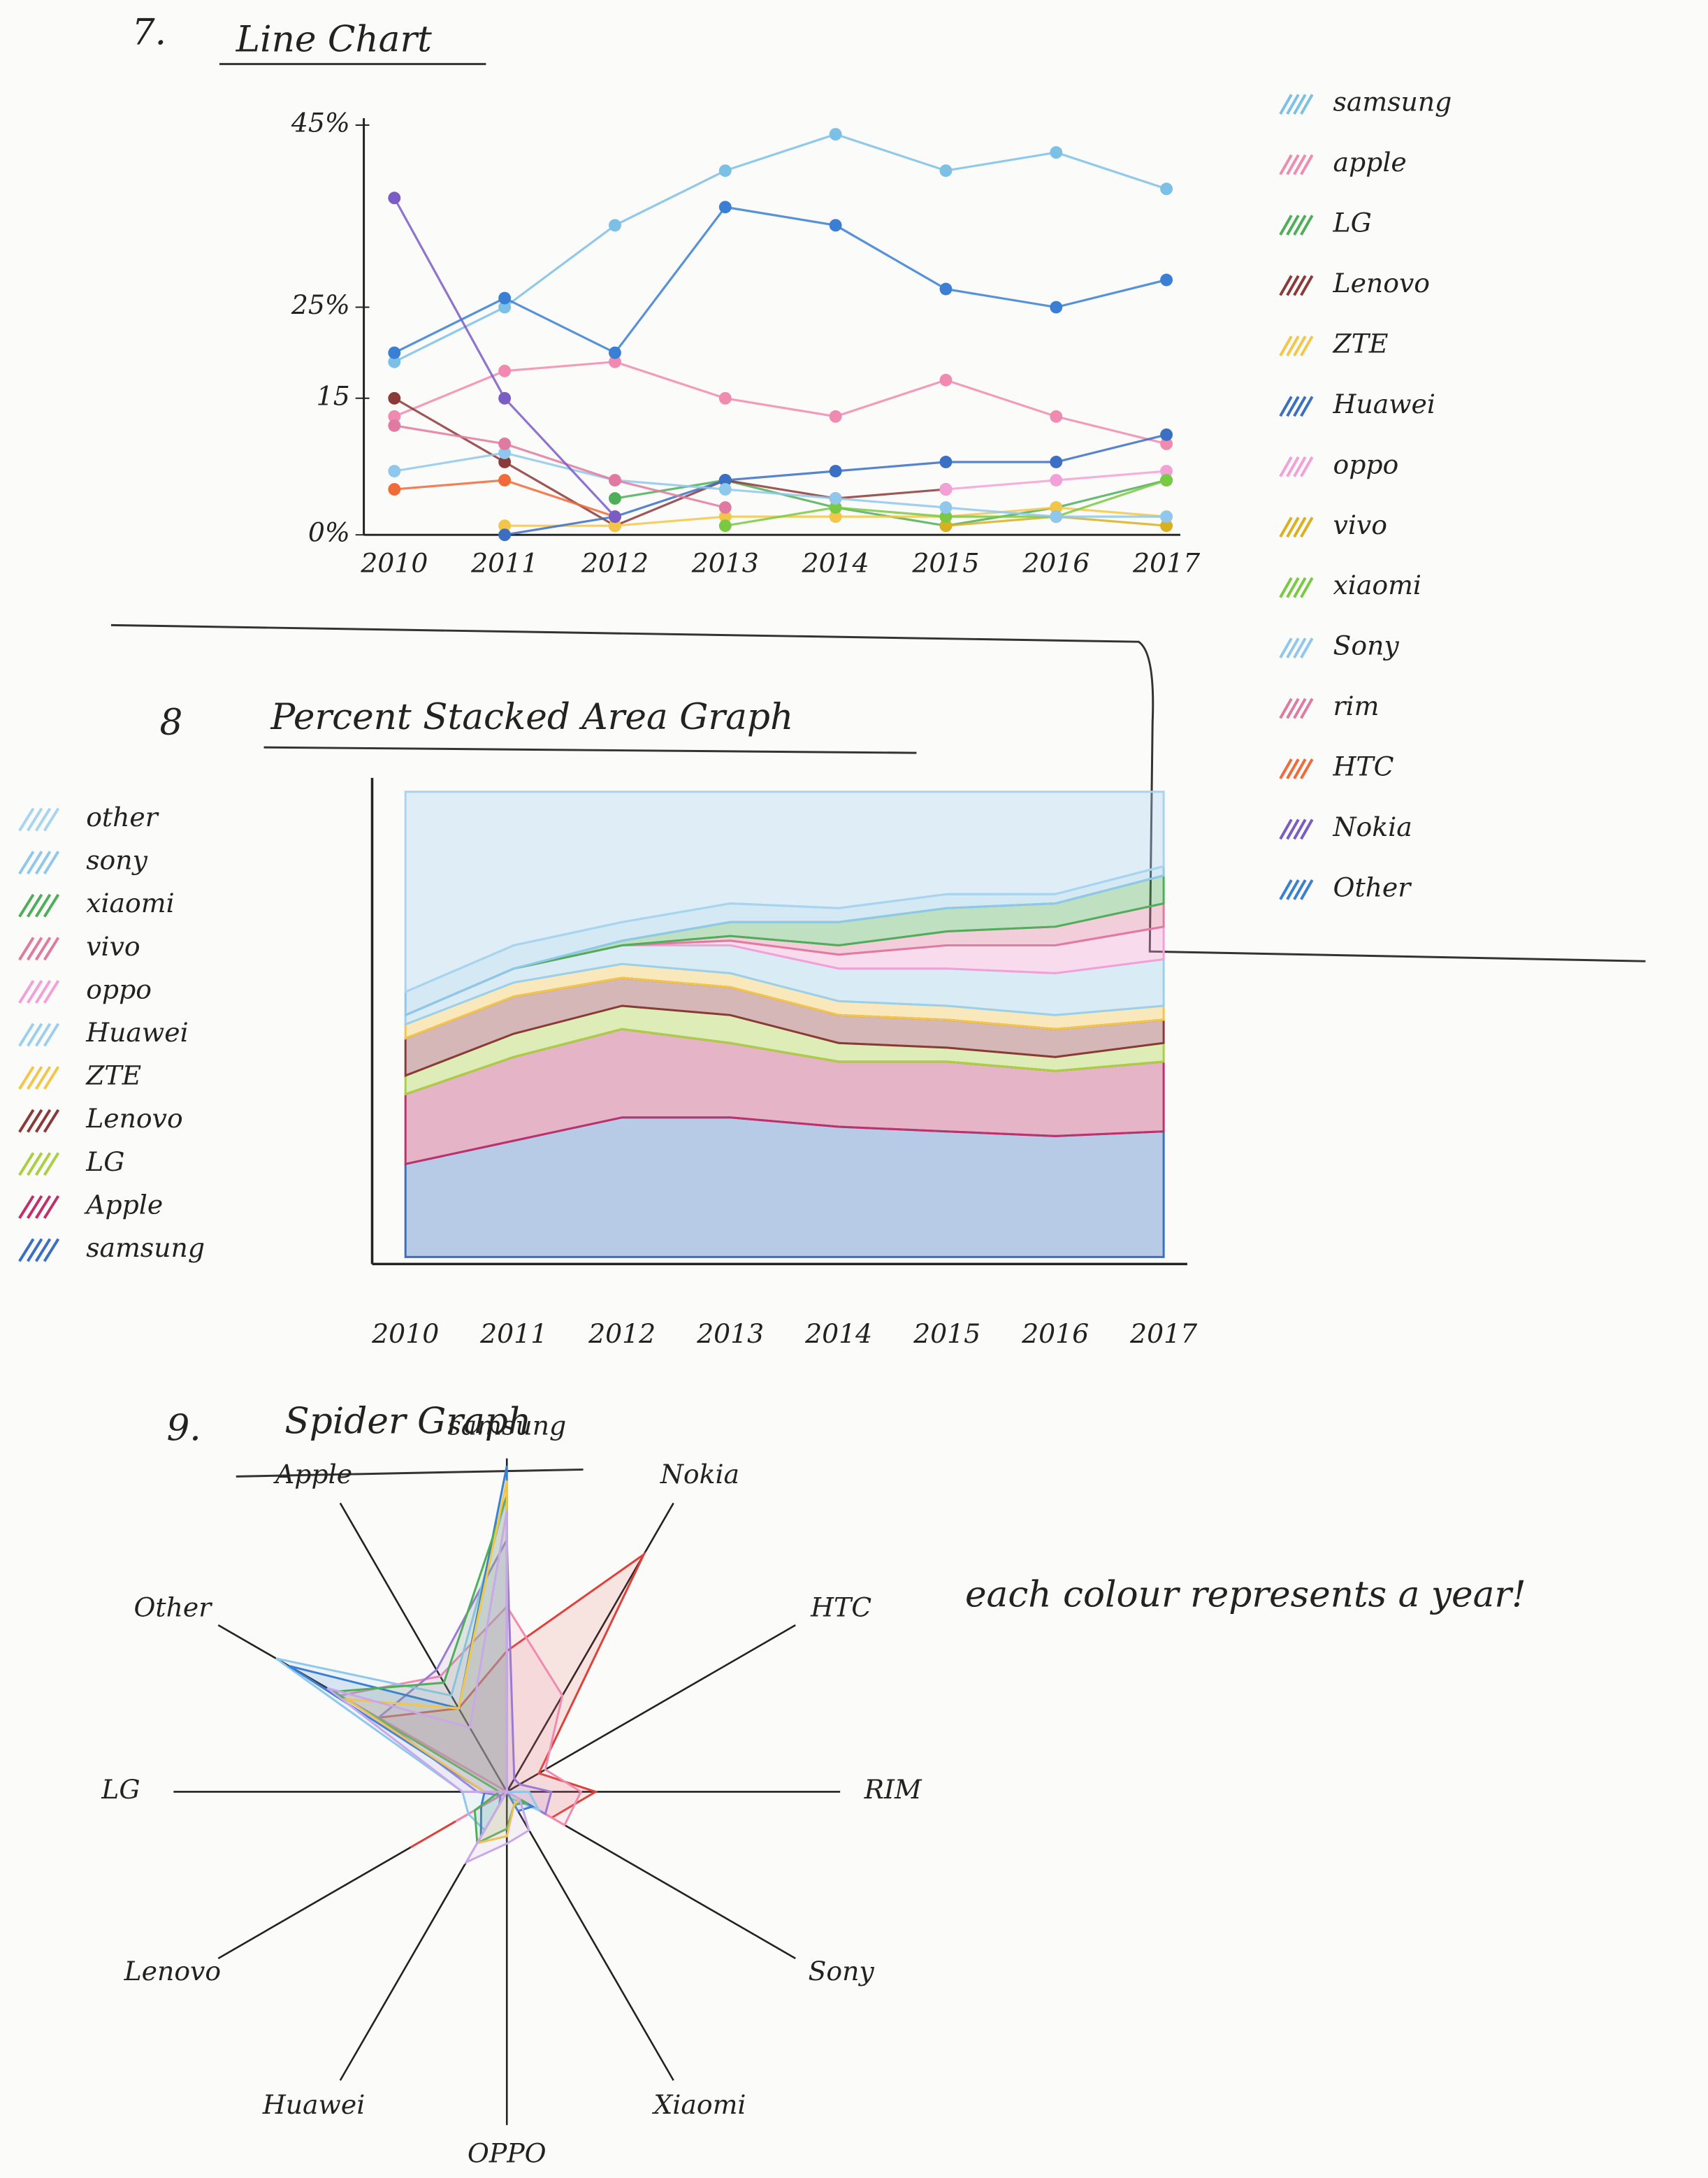 This screenshot has width=1708, height=2178. Describe the element at coordinates (313, 2104) in the screenshot. I see `axis-label: Huawei` at that location.